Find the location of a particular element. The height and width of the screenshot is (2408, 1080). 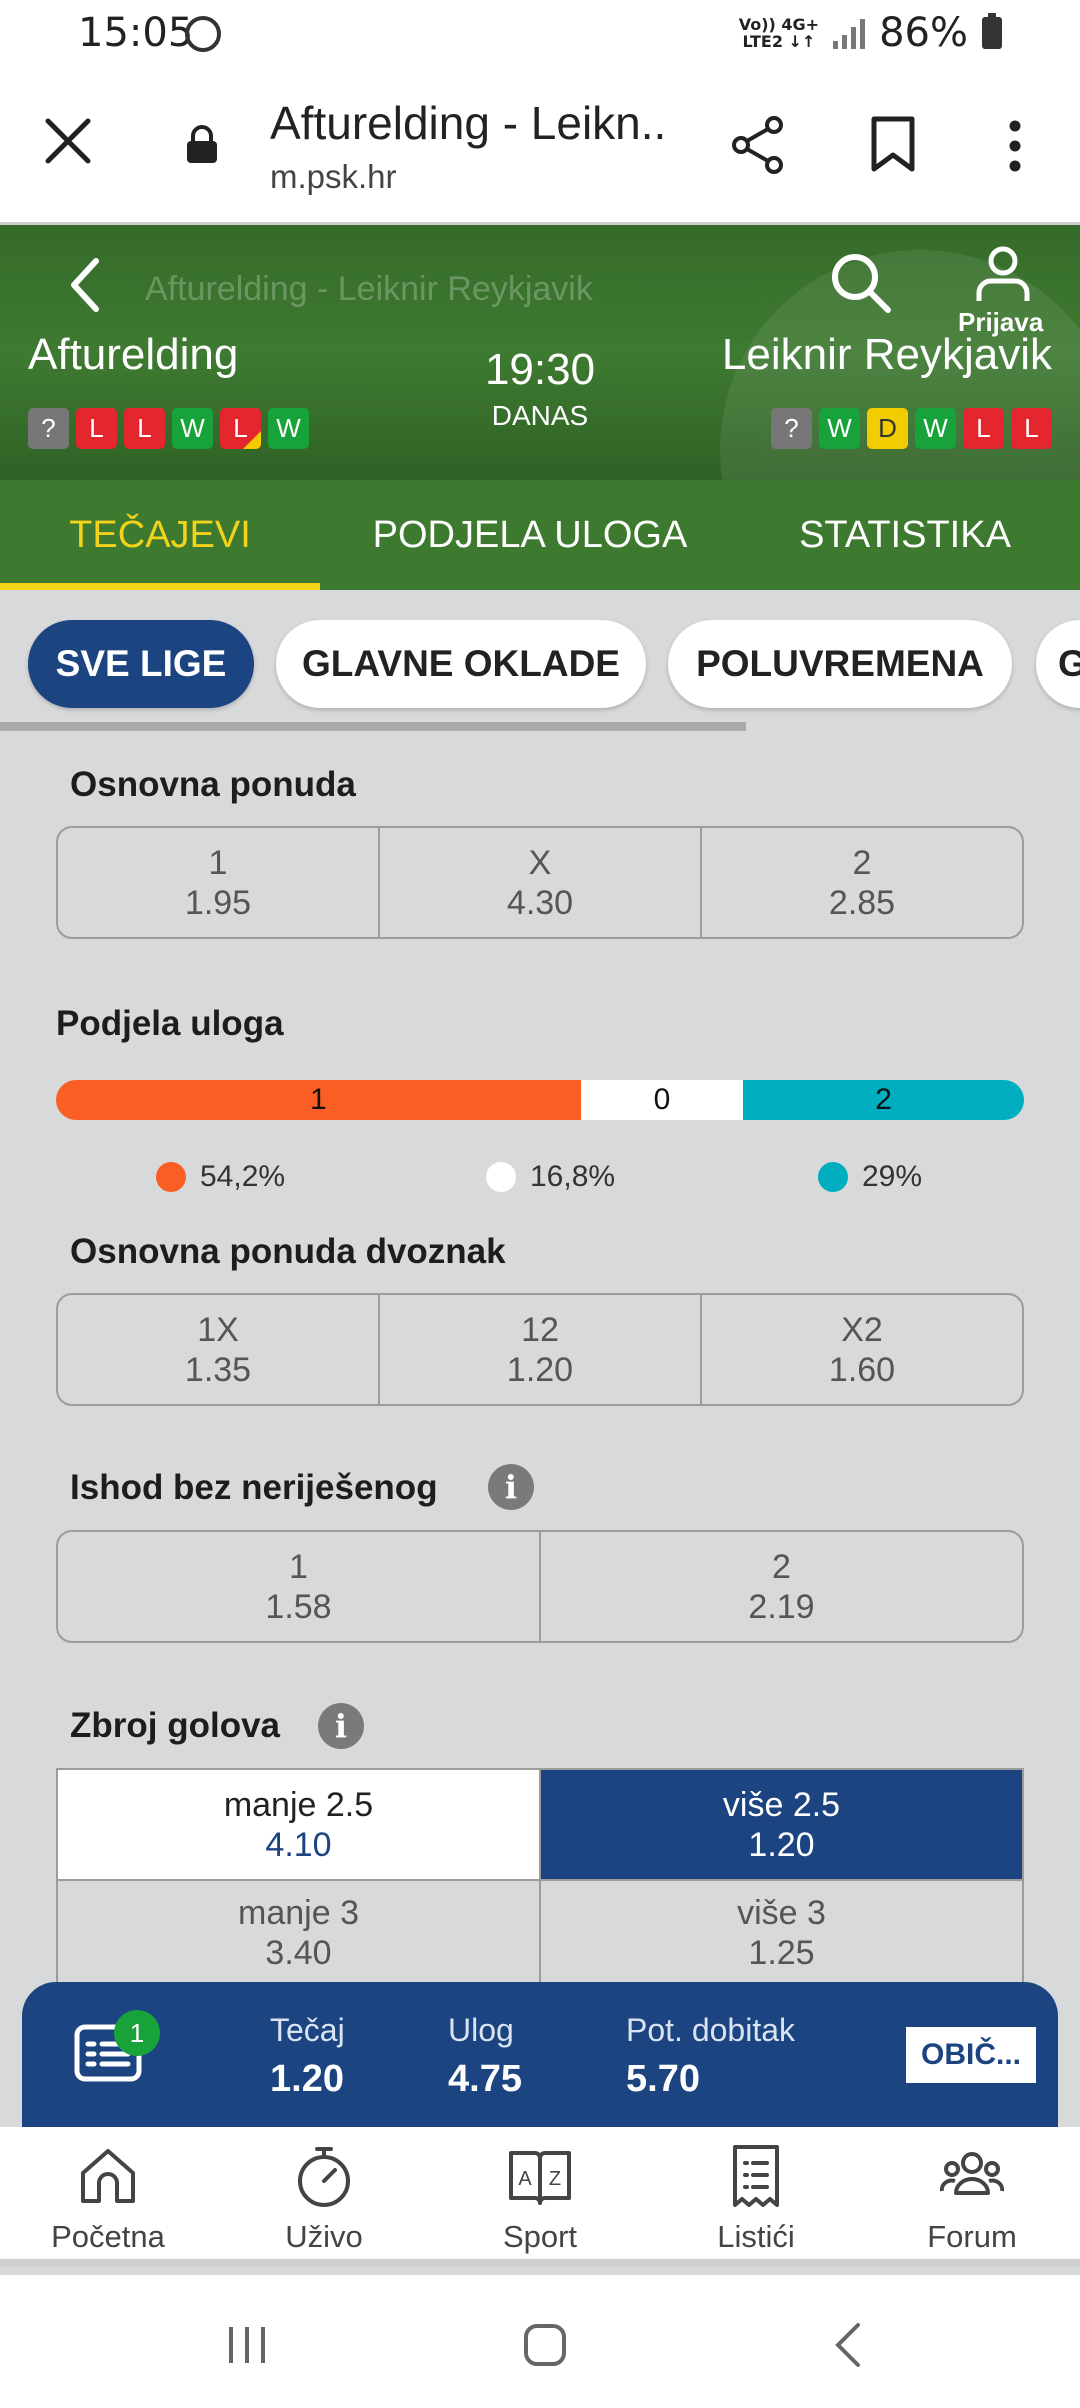

outcome-label: 12 is located at coordinates (540, 1329).